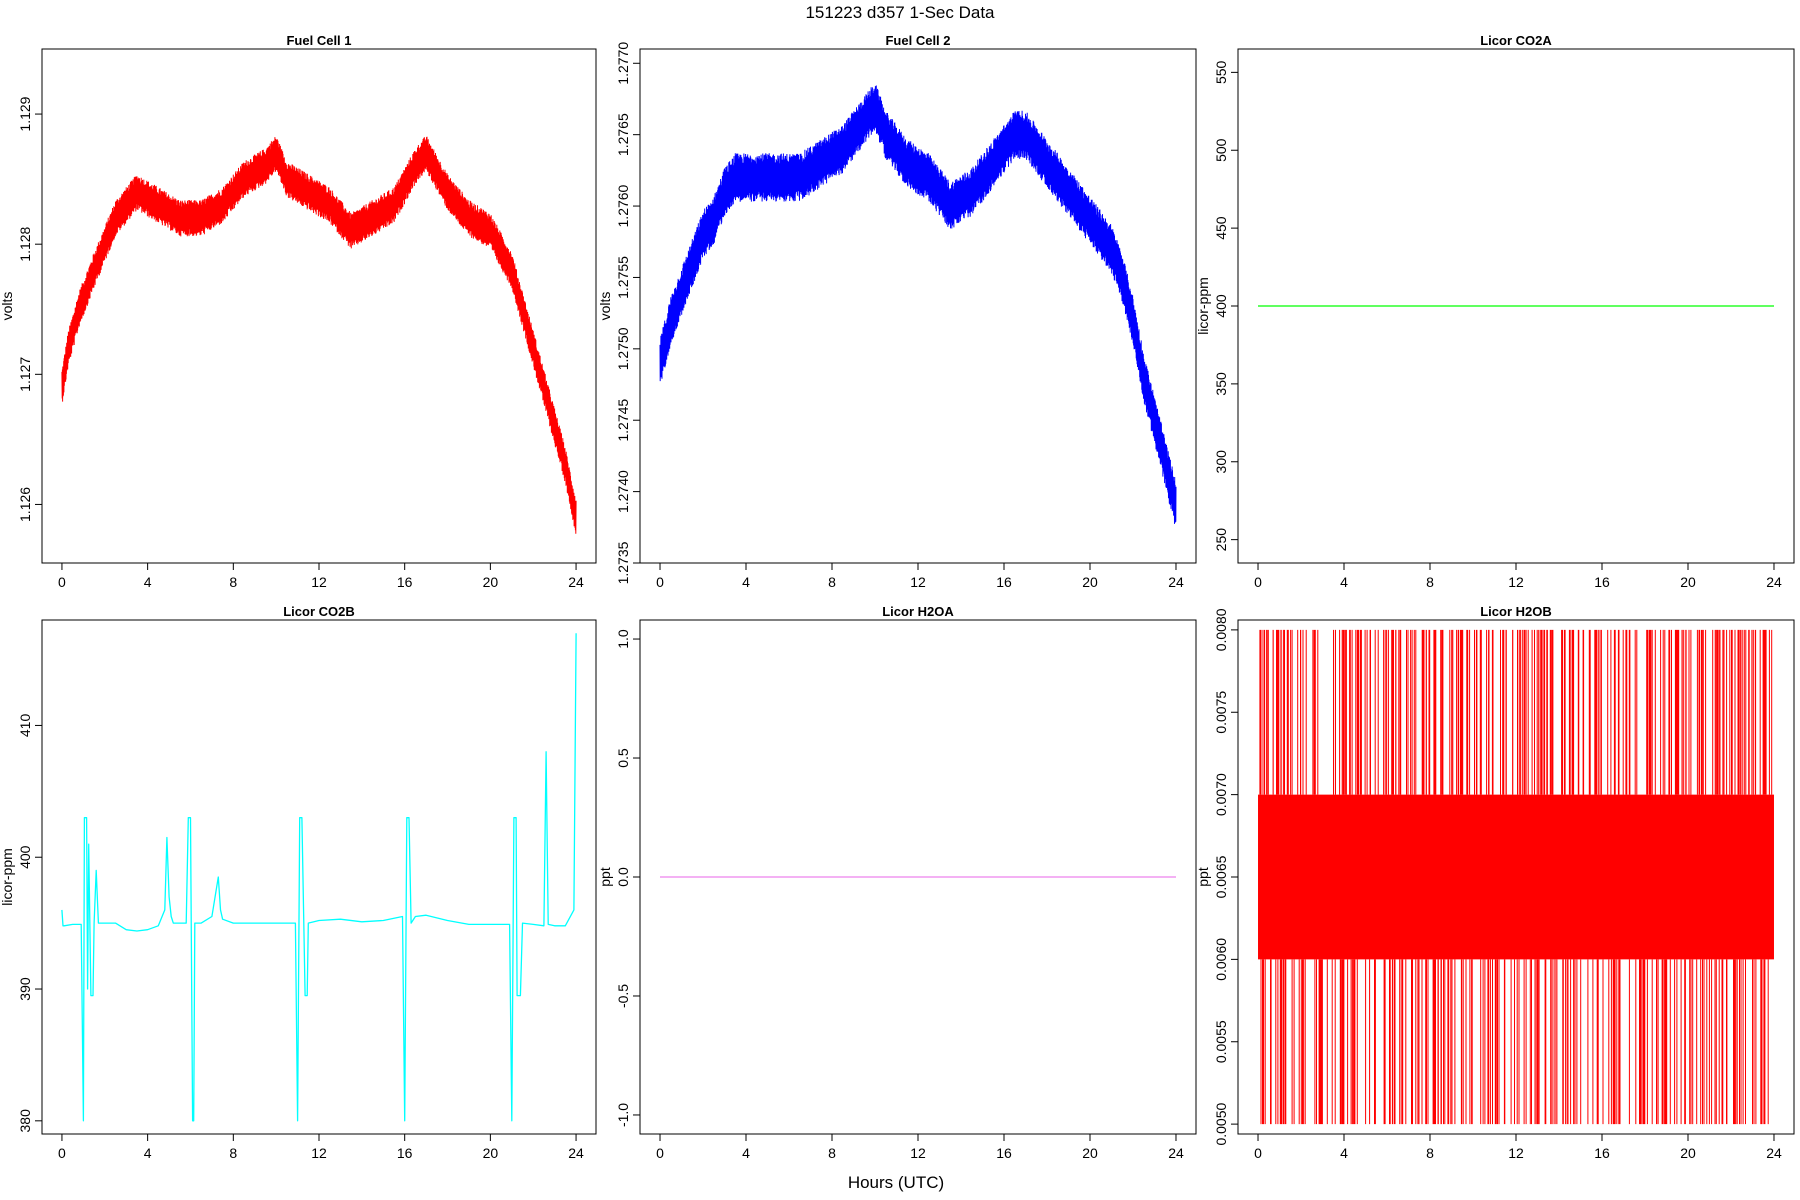 This screenshot has width=1800, height=1200. What do you see at coordinates (1516, 582) in the screenshot?
I see `licor-co2a-xtick-label: 12` at bounding box center [1516, 582].